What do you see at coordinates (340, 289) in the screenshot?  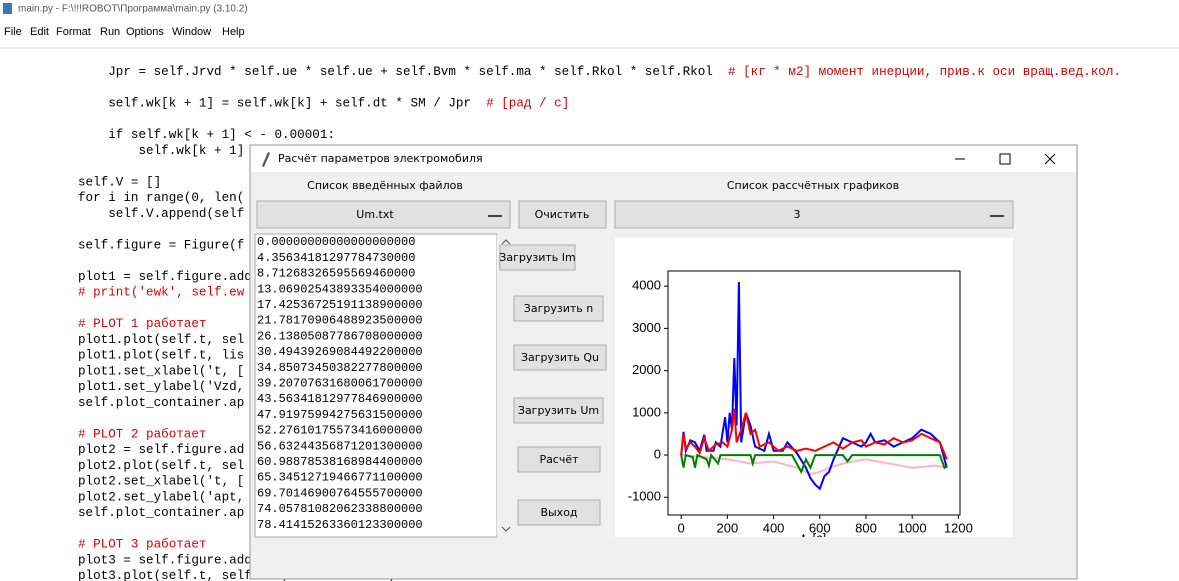 I see `list-item: 13.06902543893354000000` at bounding box center [340, 289].